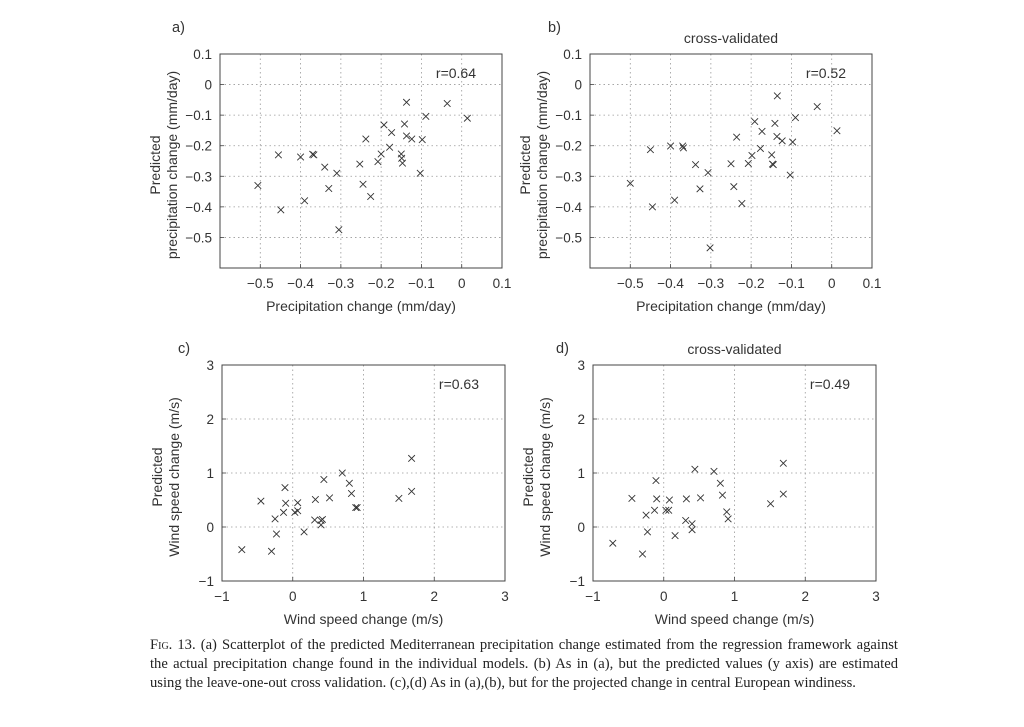 The width and height of the screenshot is (1024, 727). I want to click on x-axis-label: Precipitation change (mm/day), so click(731, 306).